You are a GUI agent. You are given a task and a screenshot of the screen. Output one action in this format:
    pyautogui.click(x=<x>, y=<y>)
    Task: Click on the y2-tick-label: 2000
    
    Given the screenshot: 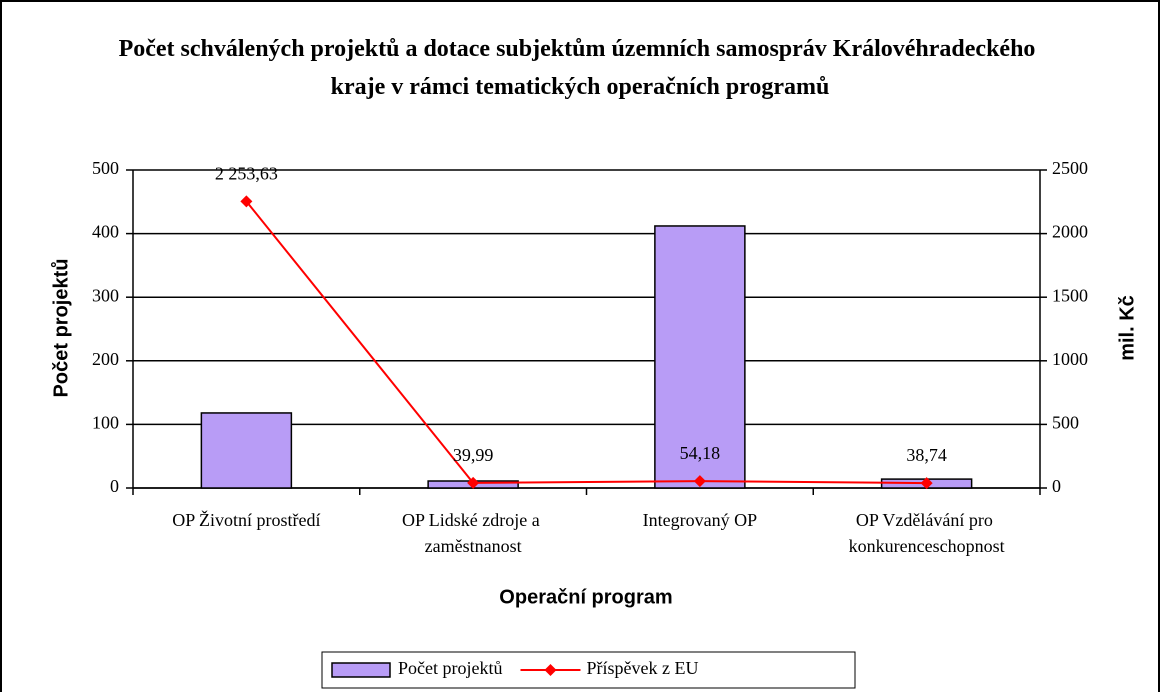 What is the action you would take?
    pyautogui.click(x=1070, y=232)
    